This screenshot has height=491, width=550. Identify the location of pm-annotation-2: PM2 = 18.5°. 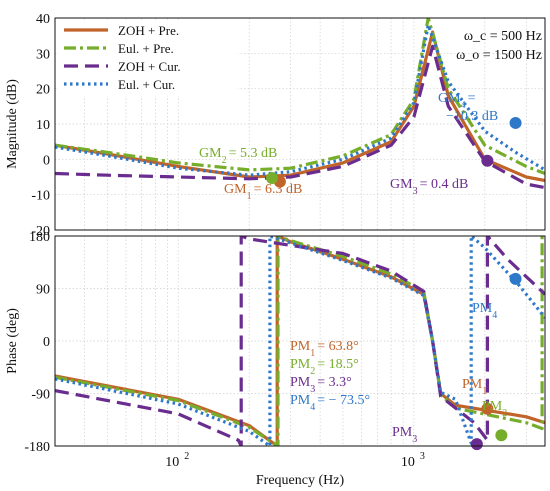
(324, 367).